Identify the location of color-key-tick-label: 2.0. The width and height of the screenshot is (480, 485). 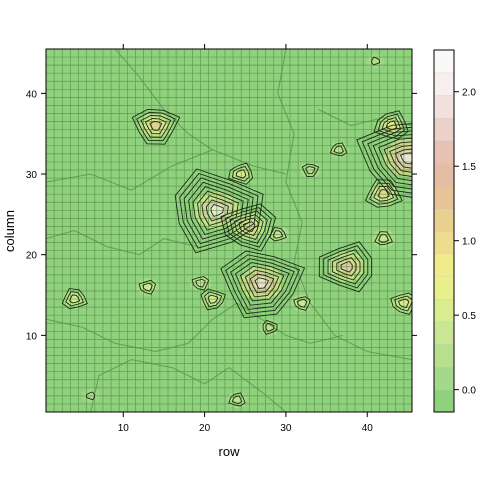
(469, 93).